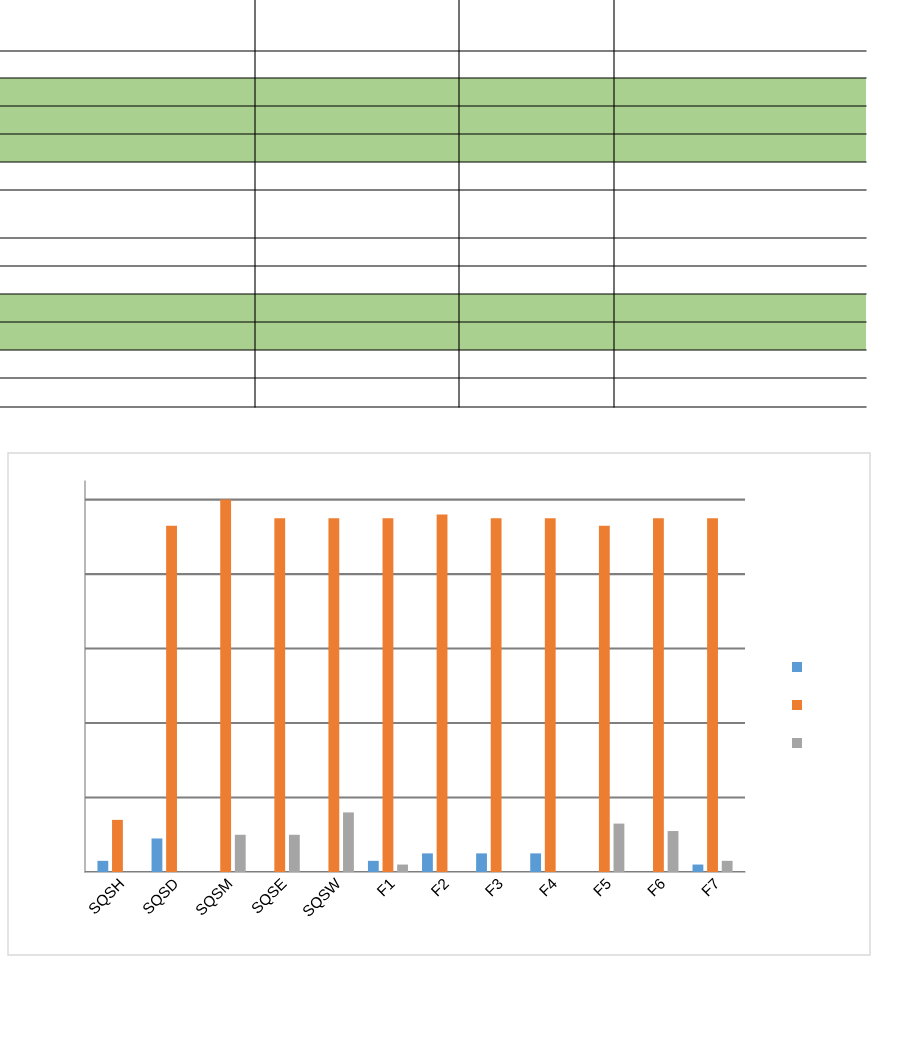 This screenshot has height=1063, width=901. What do you see at coordinates (386, 887) in the screenshot?
I see `x-tick-label: F1` at bounding box center [386, 887].